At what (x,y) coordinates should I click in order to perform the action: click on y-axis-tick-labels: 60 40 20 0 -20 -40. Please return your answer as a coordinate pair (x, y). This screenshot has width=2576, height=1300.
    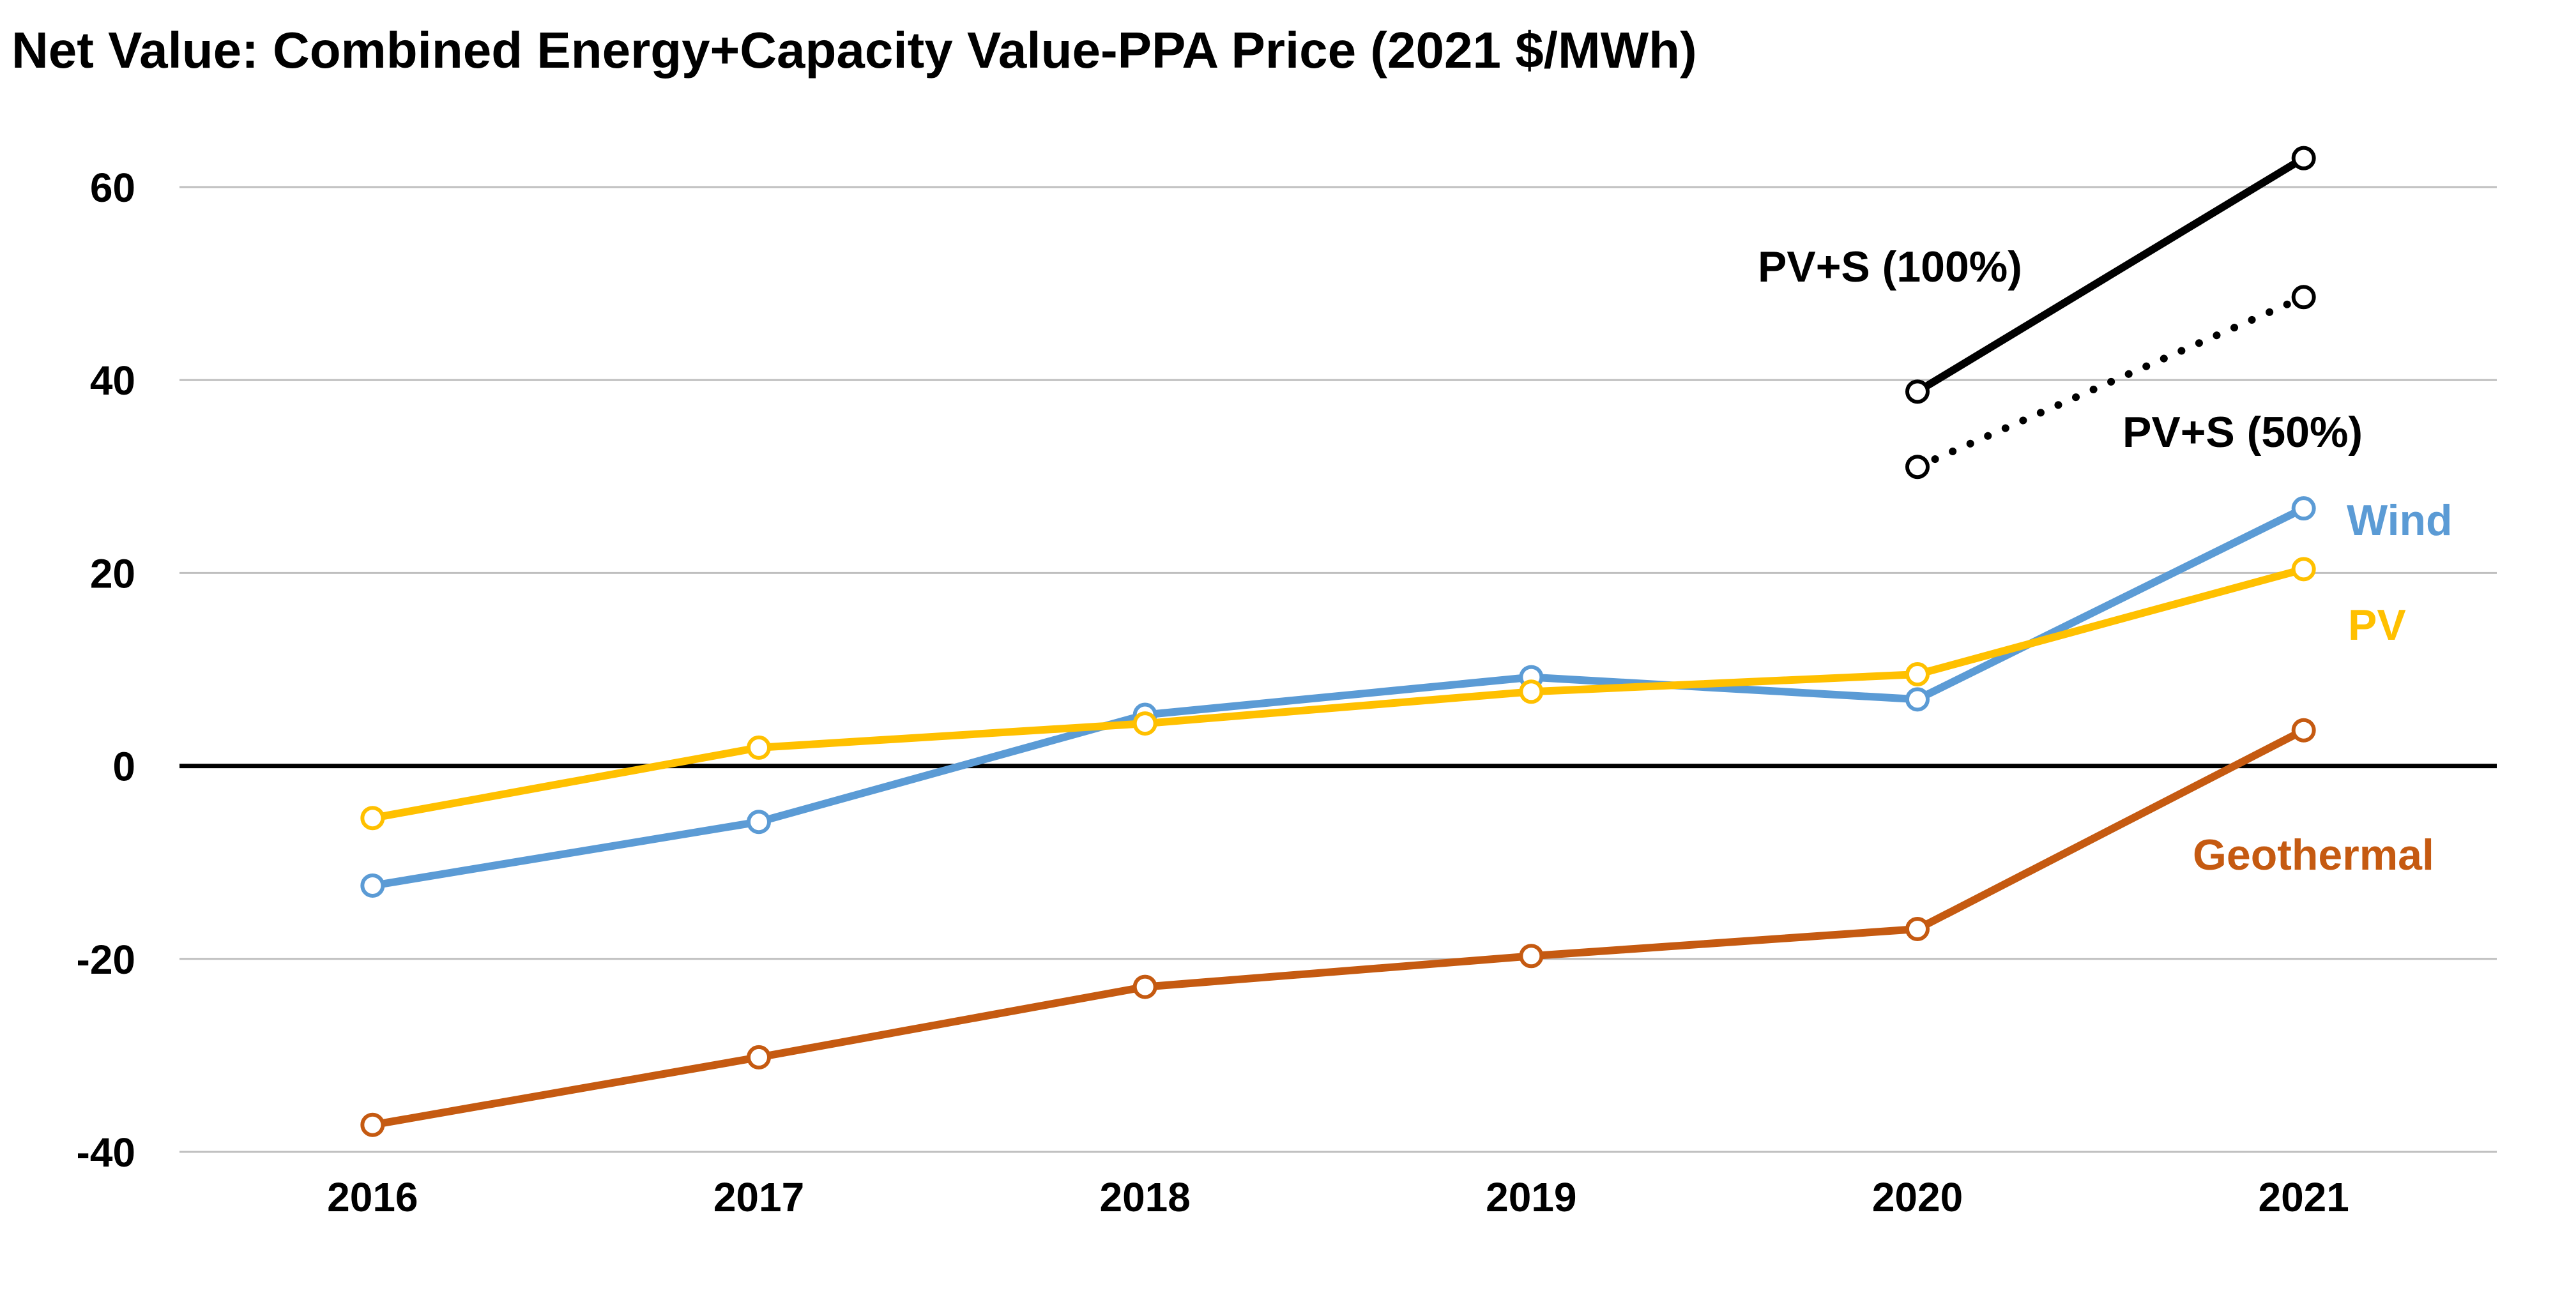
    Looking at the image, I should click on (107, 670).